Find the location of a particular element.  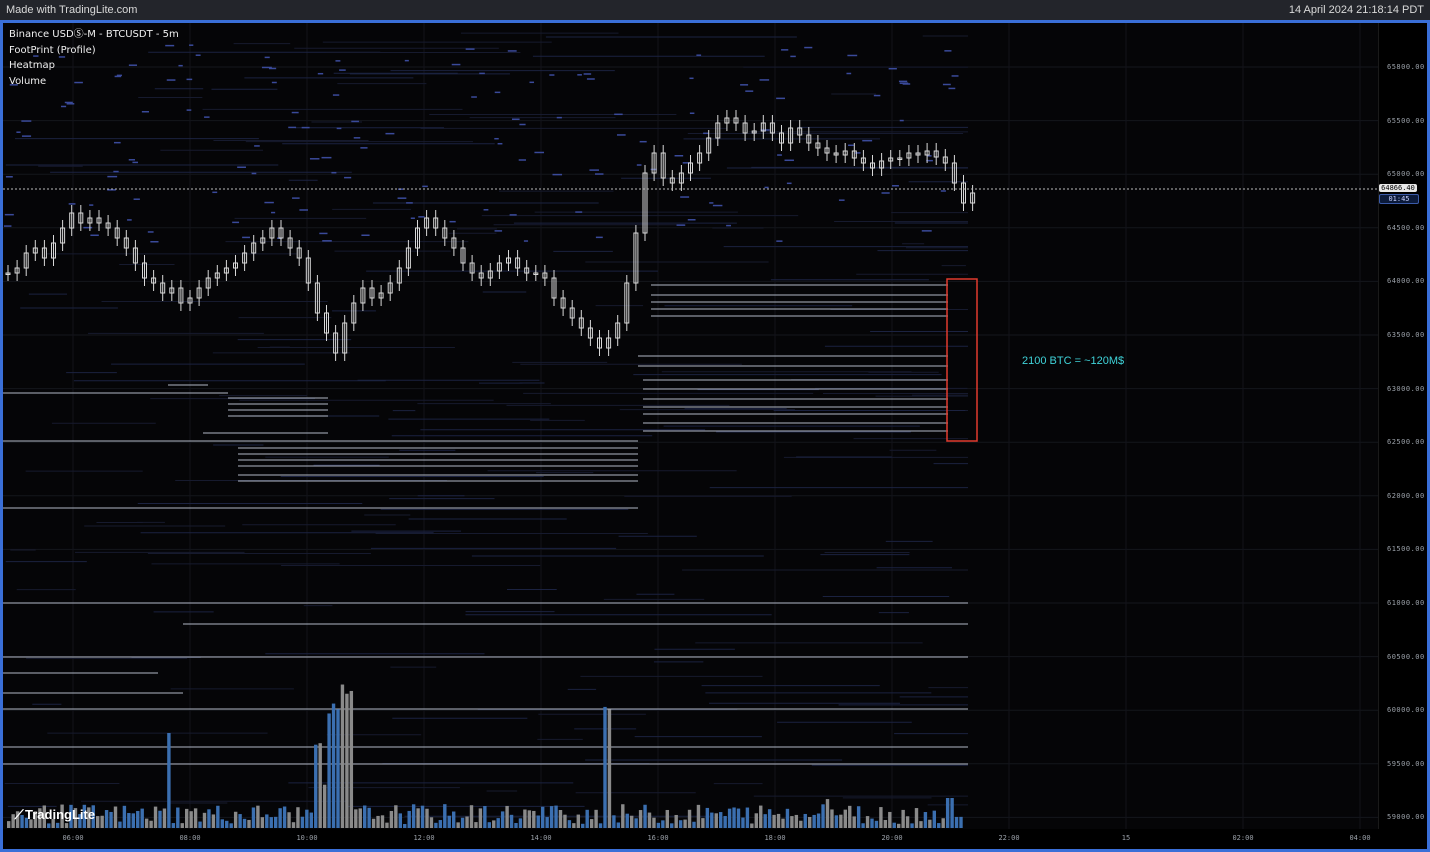

timestamp-label: 14 April 2024 21:18:14 PDT is located at coordinates (1356, 10).